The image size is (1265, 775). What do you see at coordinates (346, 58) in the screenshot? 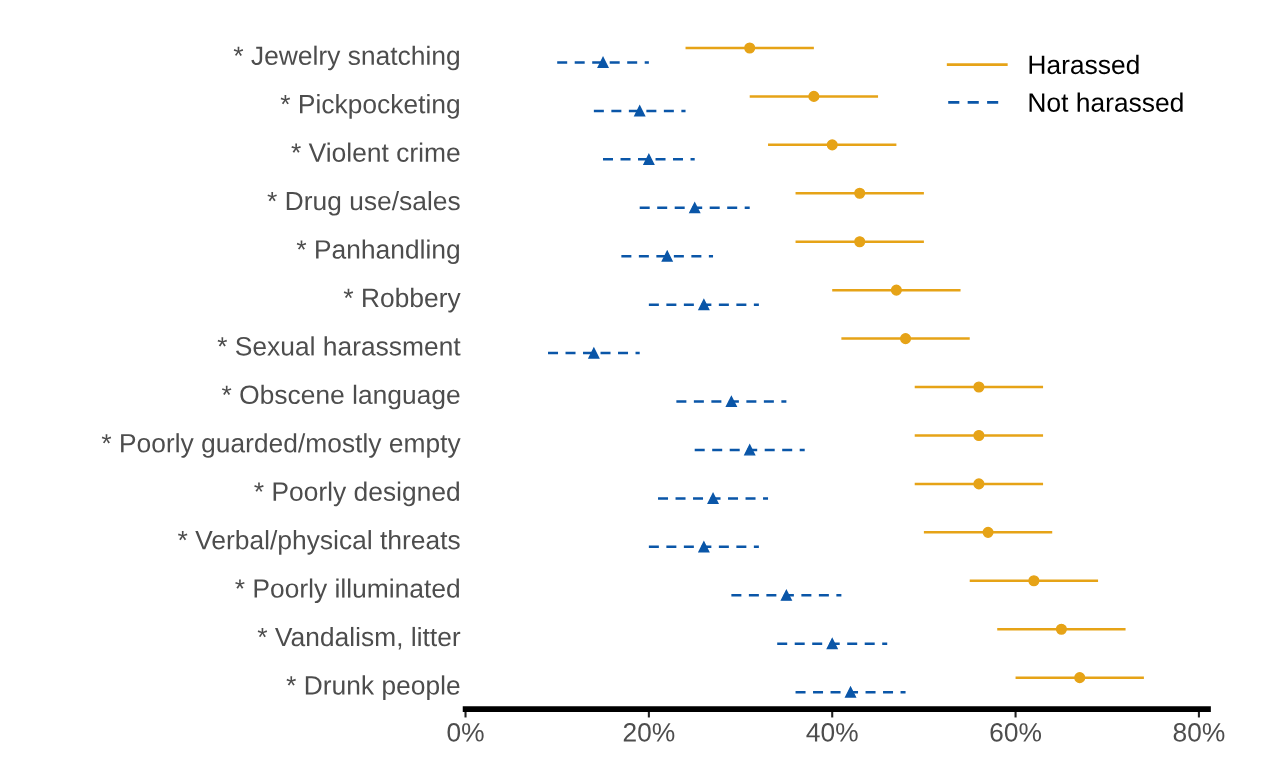
I see `y-tick-label: * Jewelry snatching` at bounding box center [346, 58].